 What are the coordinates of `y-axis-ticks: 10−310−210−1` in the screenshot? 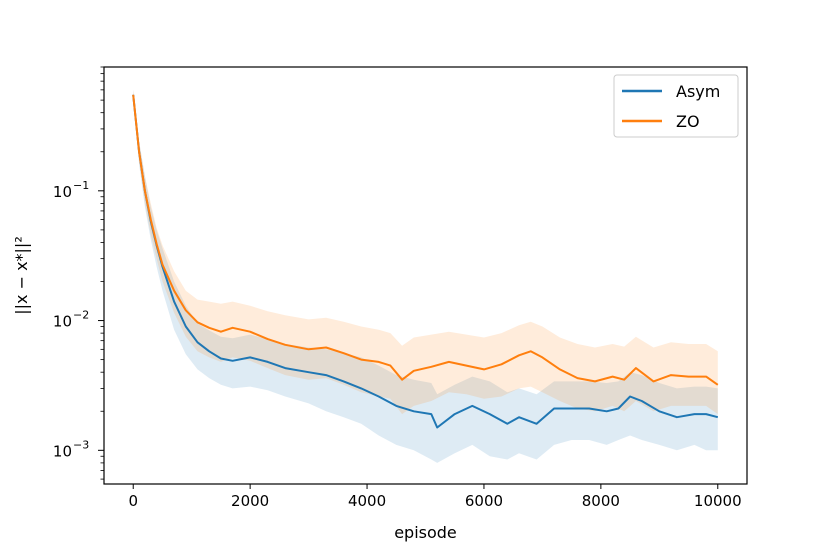 It's located at (78, 273).